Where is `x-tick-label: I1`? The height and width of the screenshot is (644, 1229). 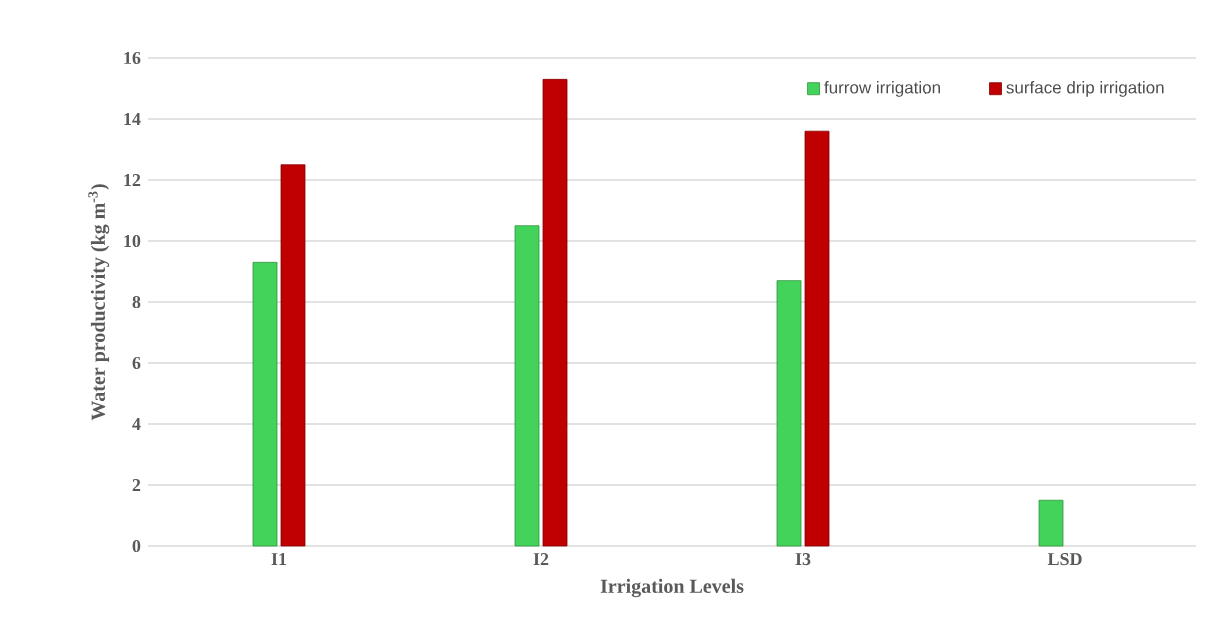
x-tick-label: I1 is located at coordinates (279, 559).